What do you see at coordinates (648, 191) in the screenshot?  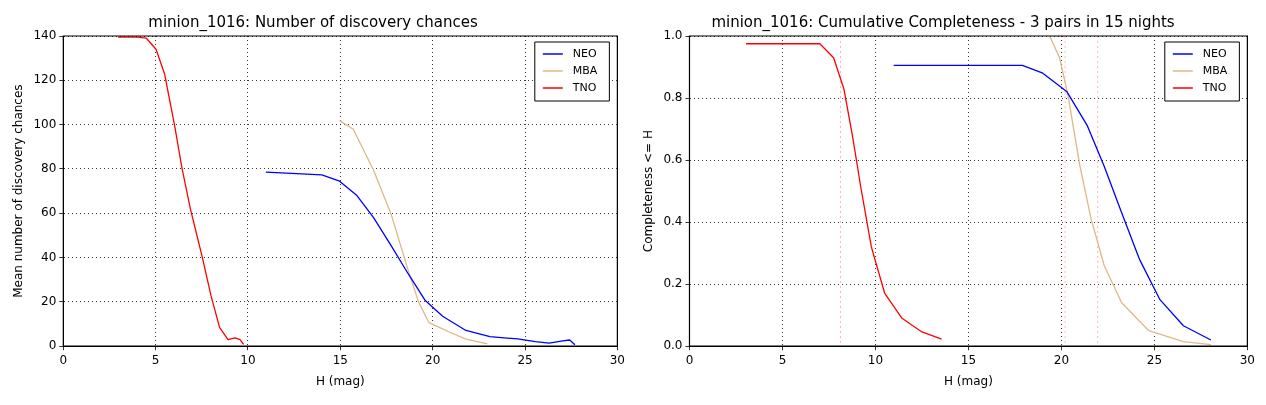 I see `y-axis-title: Completeness <= H` at bounding box center [648, 191].